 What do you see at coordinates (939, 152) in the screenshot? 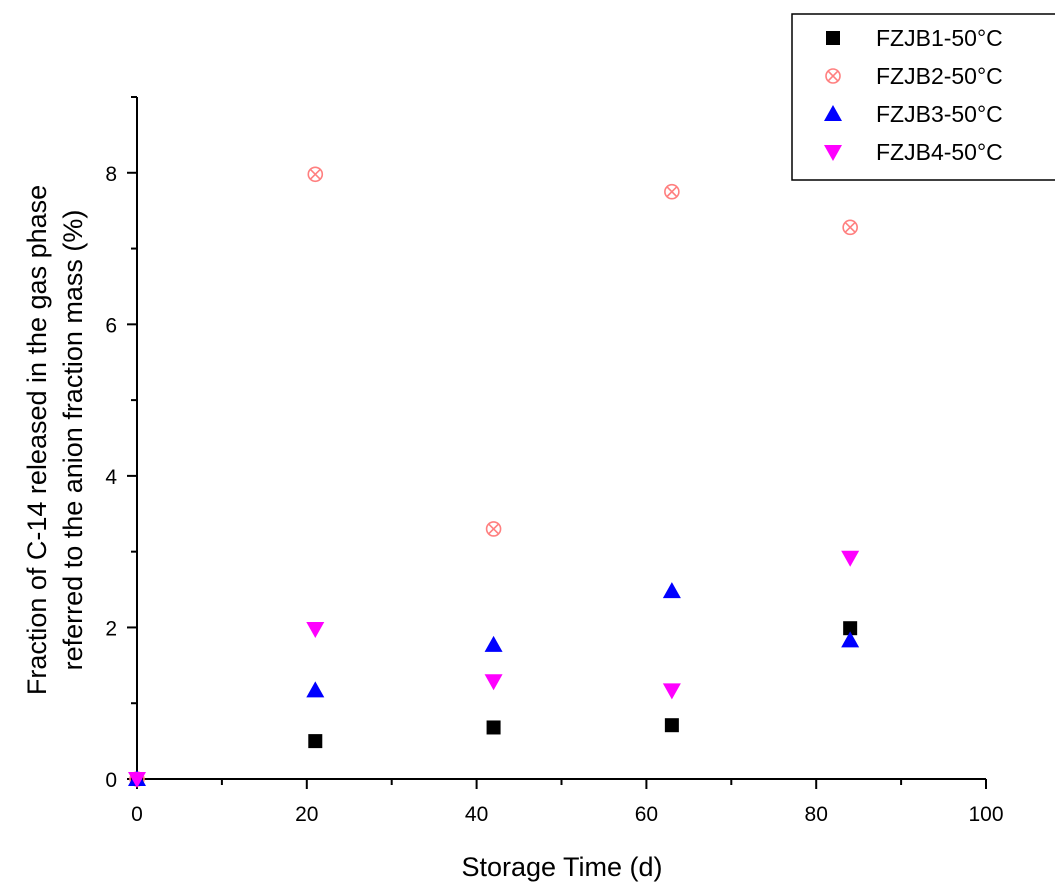
I see `legend-label: FZJB4-50°C` at bounding box center [939, 152].